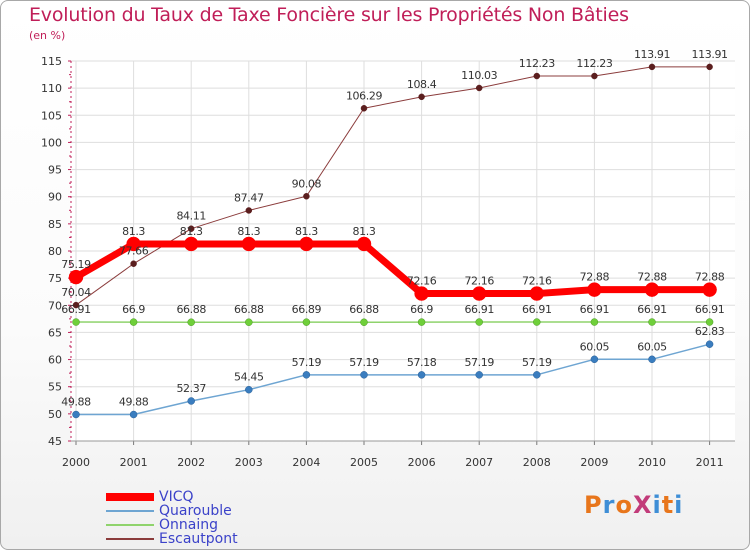 The height and width of the screenshot is (550, 750). Describe the element at coordinates (422, 84) in the screenshot. I see `data-label: 108.4` at that location.